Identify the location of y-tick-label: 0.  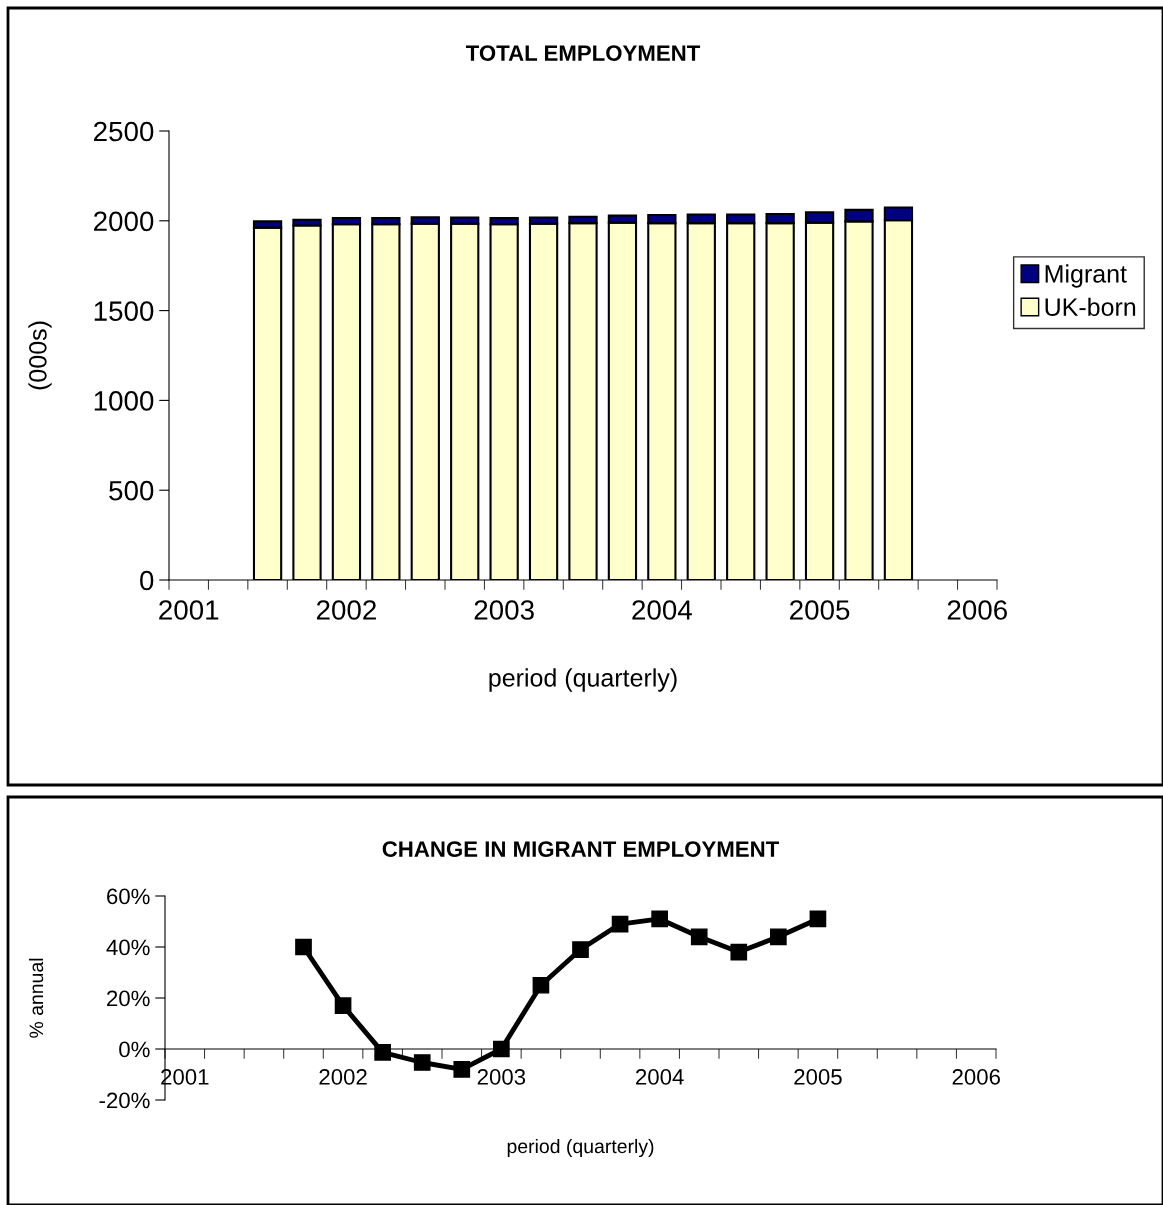
(147, 580).